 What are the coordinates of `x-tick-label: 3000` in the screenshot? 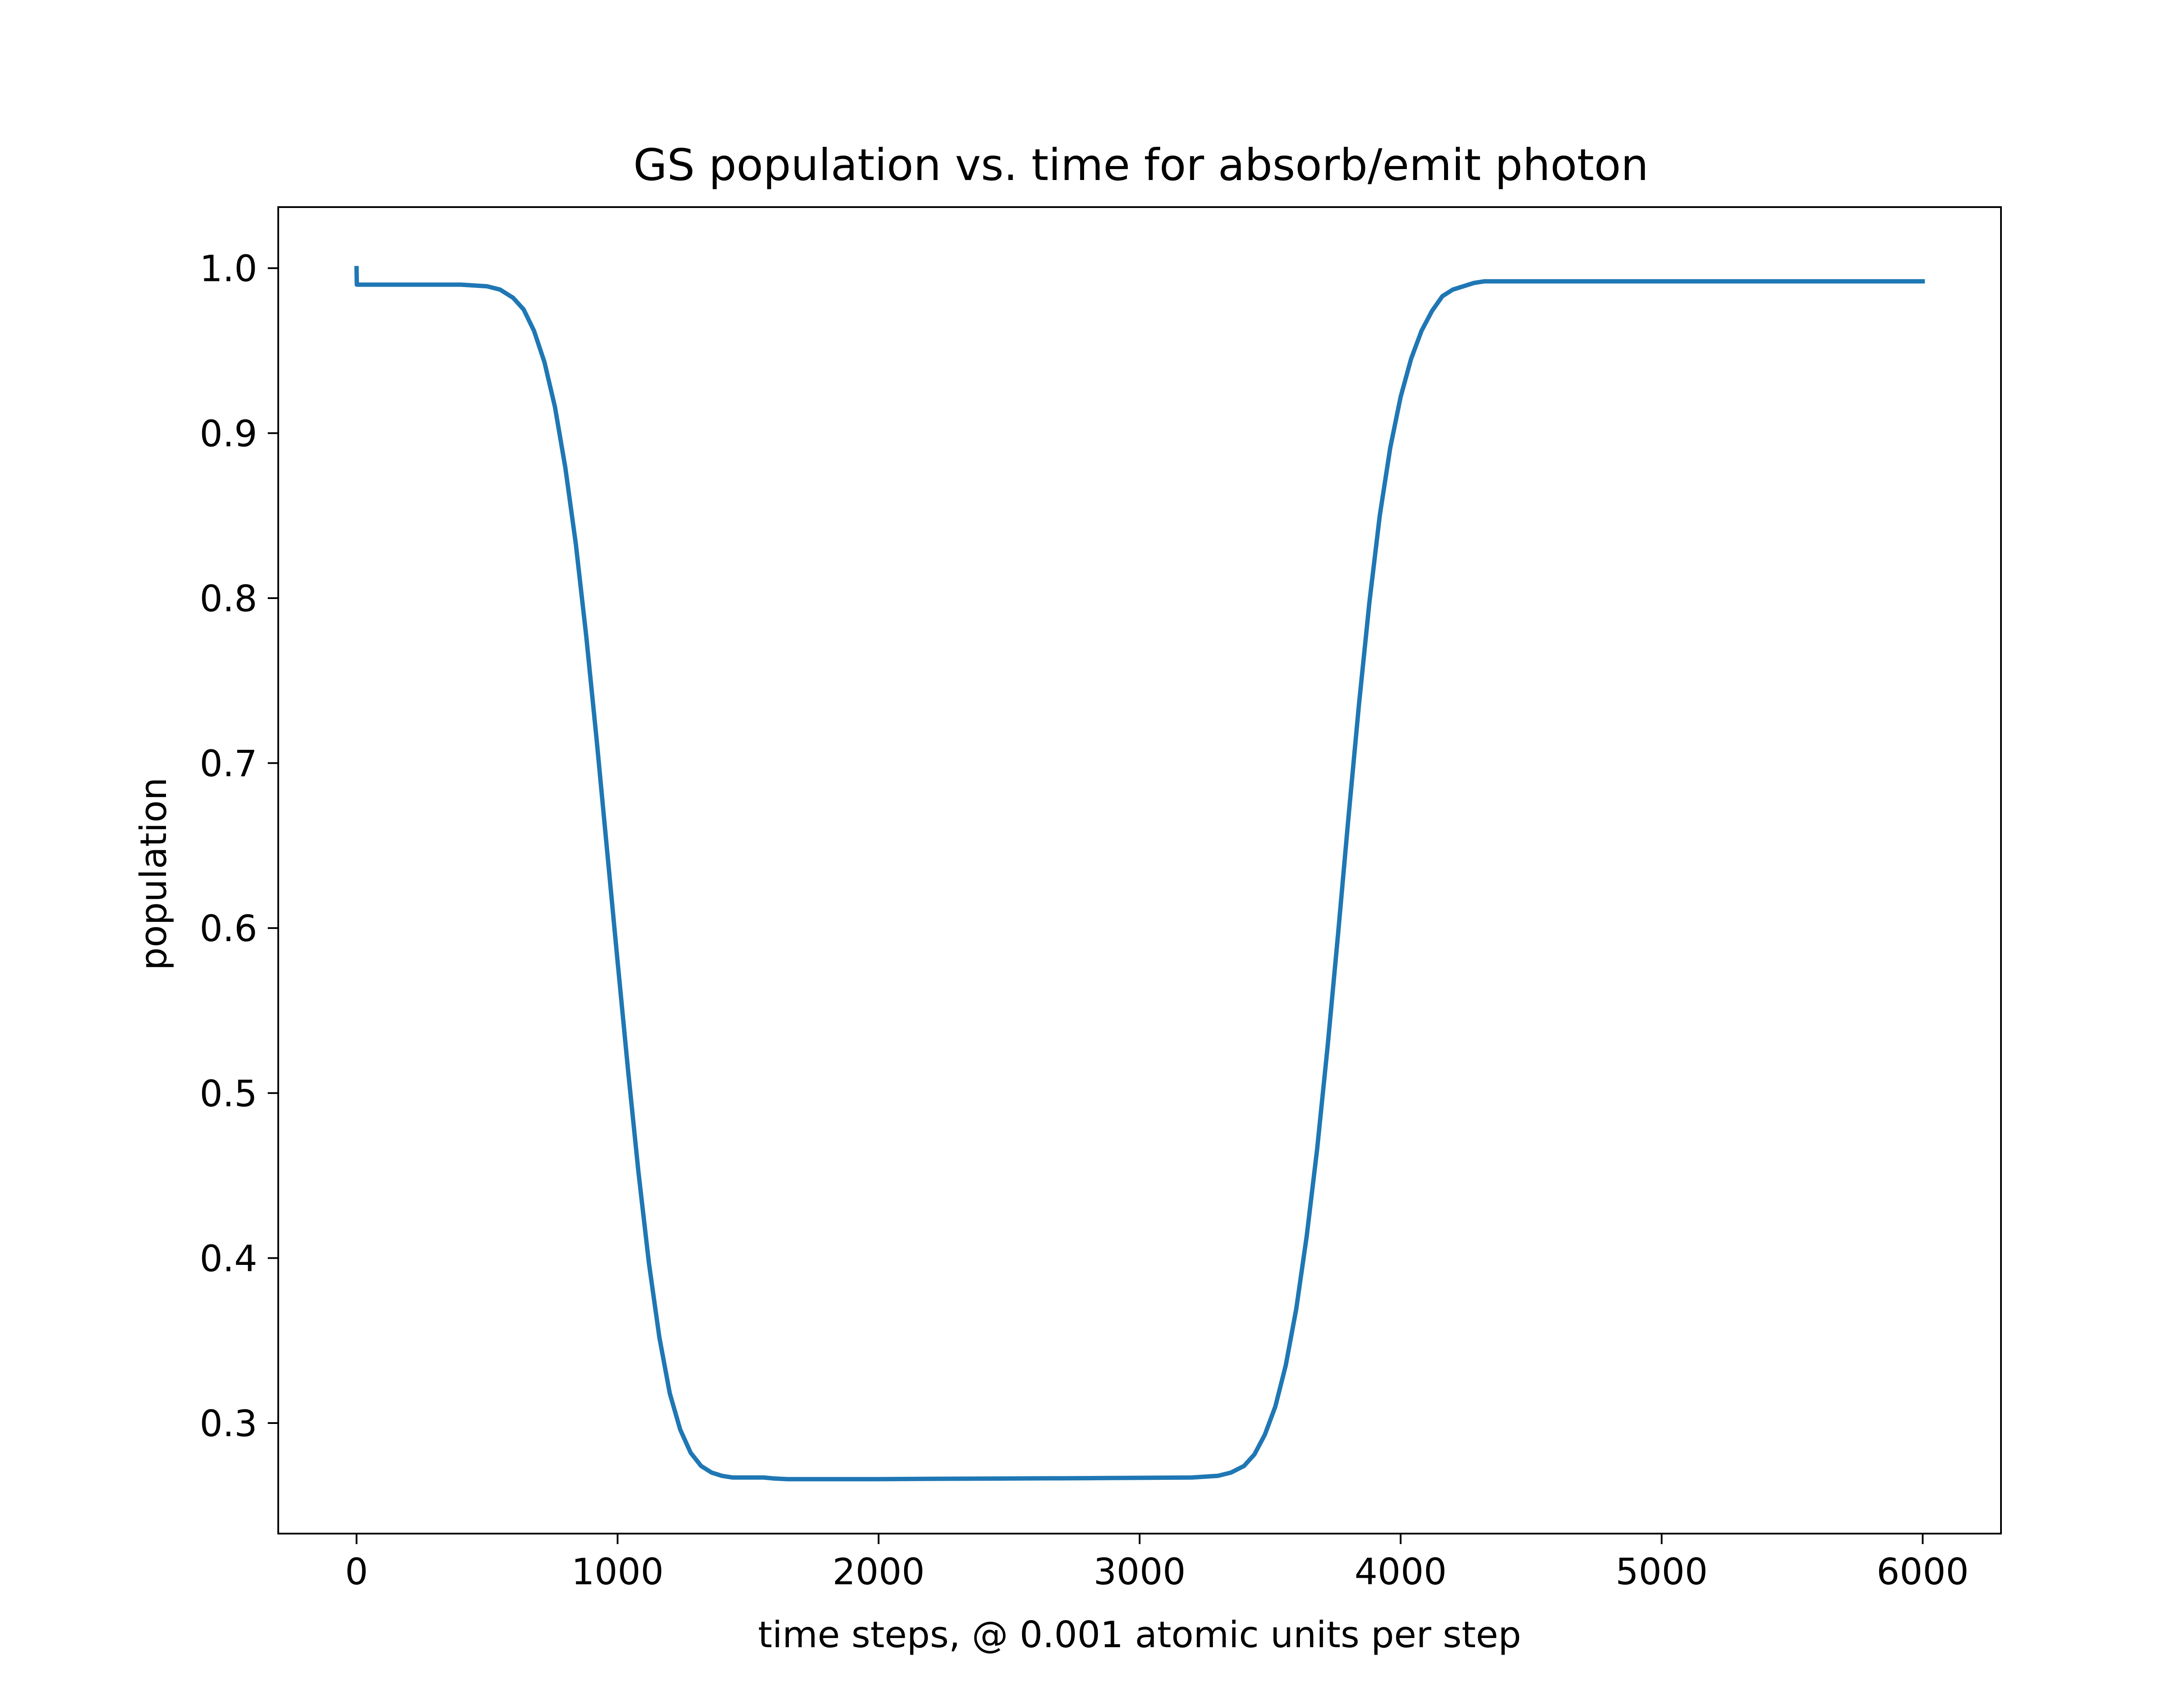 It's located at (1139, 1572).